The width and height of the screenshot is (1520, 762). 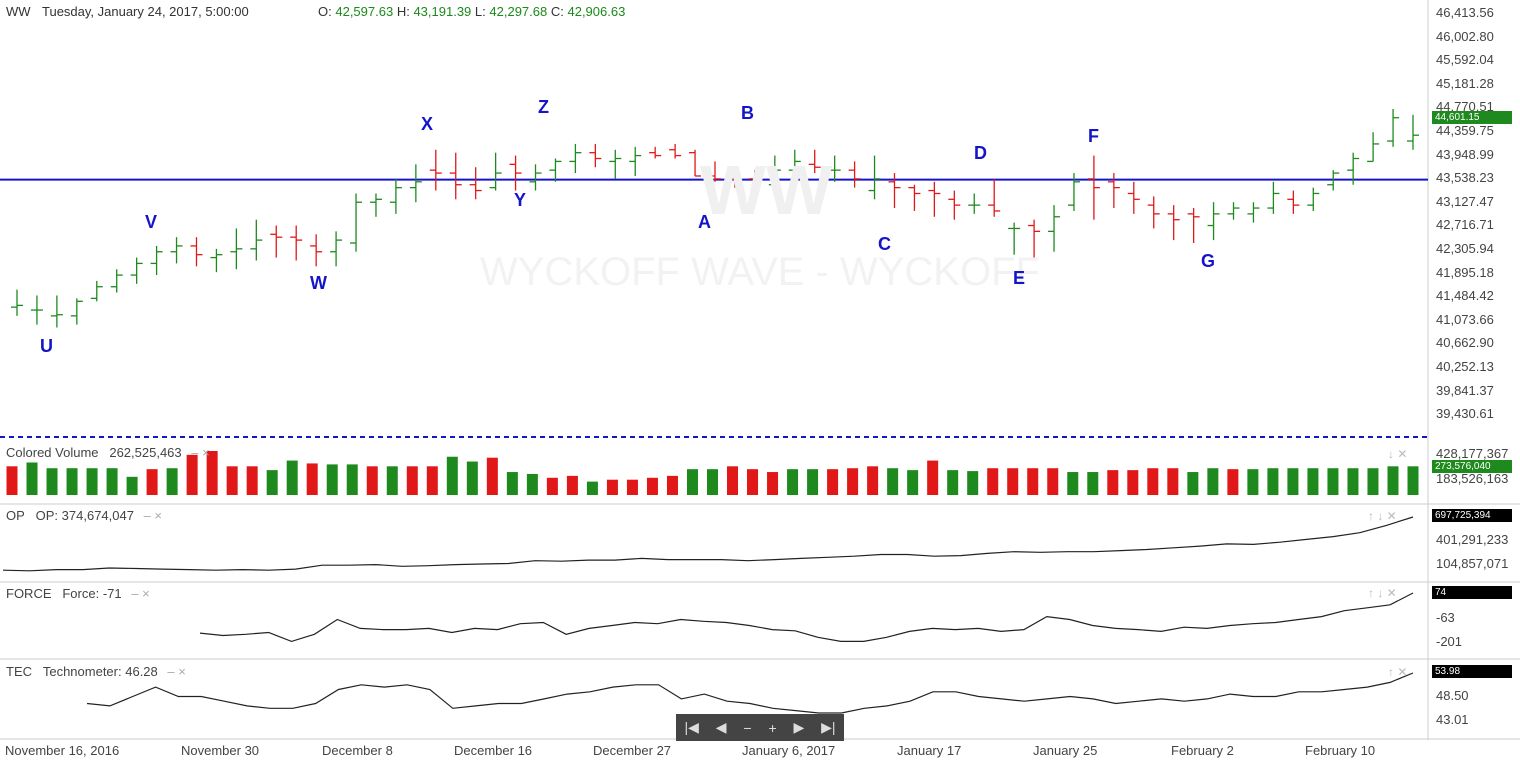 What do you see at coordinates (153, 515) in the screenshot?
I see `op-close-icon: – ×` at bounding box center [153, 515].